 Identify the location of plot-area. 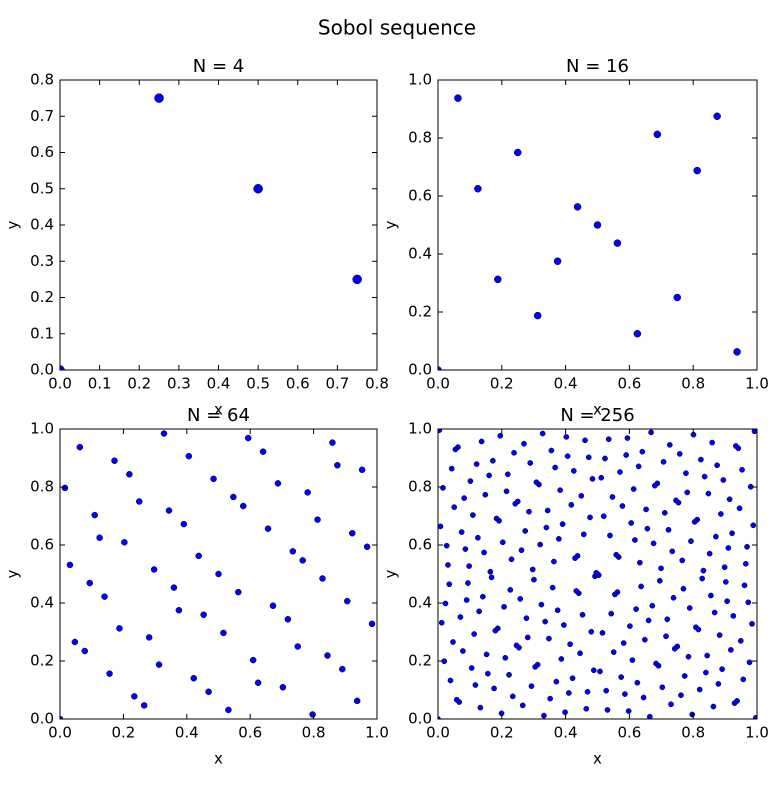
(218, 574).